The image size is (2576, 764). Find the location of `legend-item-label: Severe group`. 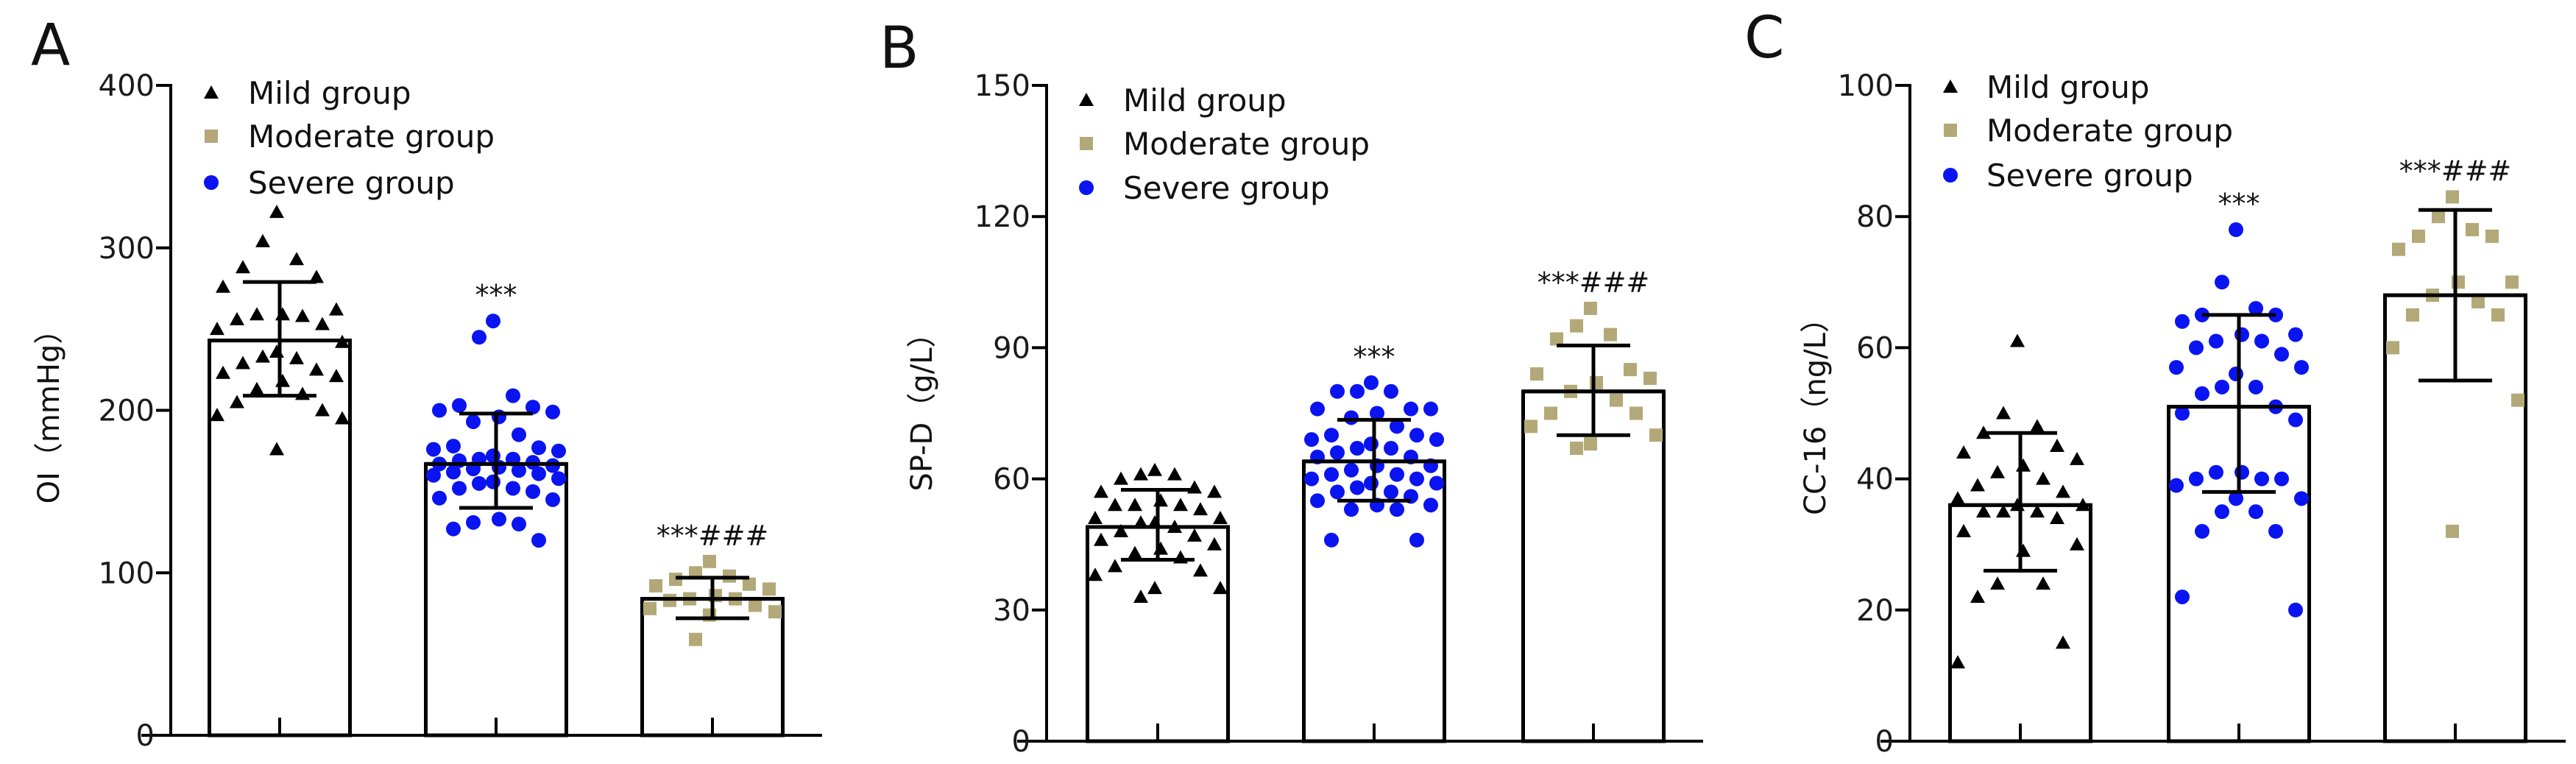

legend-item-label: Severe group is located at coordinates (2089, 176).